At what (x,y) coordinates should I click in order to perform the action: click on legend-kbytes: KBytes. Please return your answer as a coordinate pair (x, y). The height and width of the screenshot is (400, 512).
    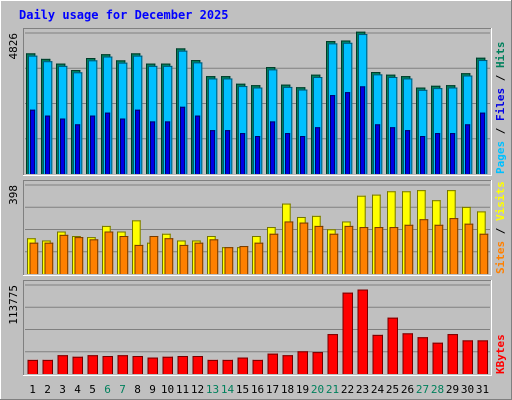
    Looking at the image, I should click on (500, 354).